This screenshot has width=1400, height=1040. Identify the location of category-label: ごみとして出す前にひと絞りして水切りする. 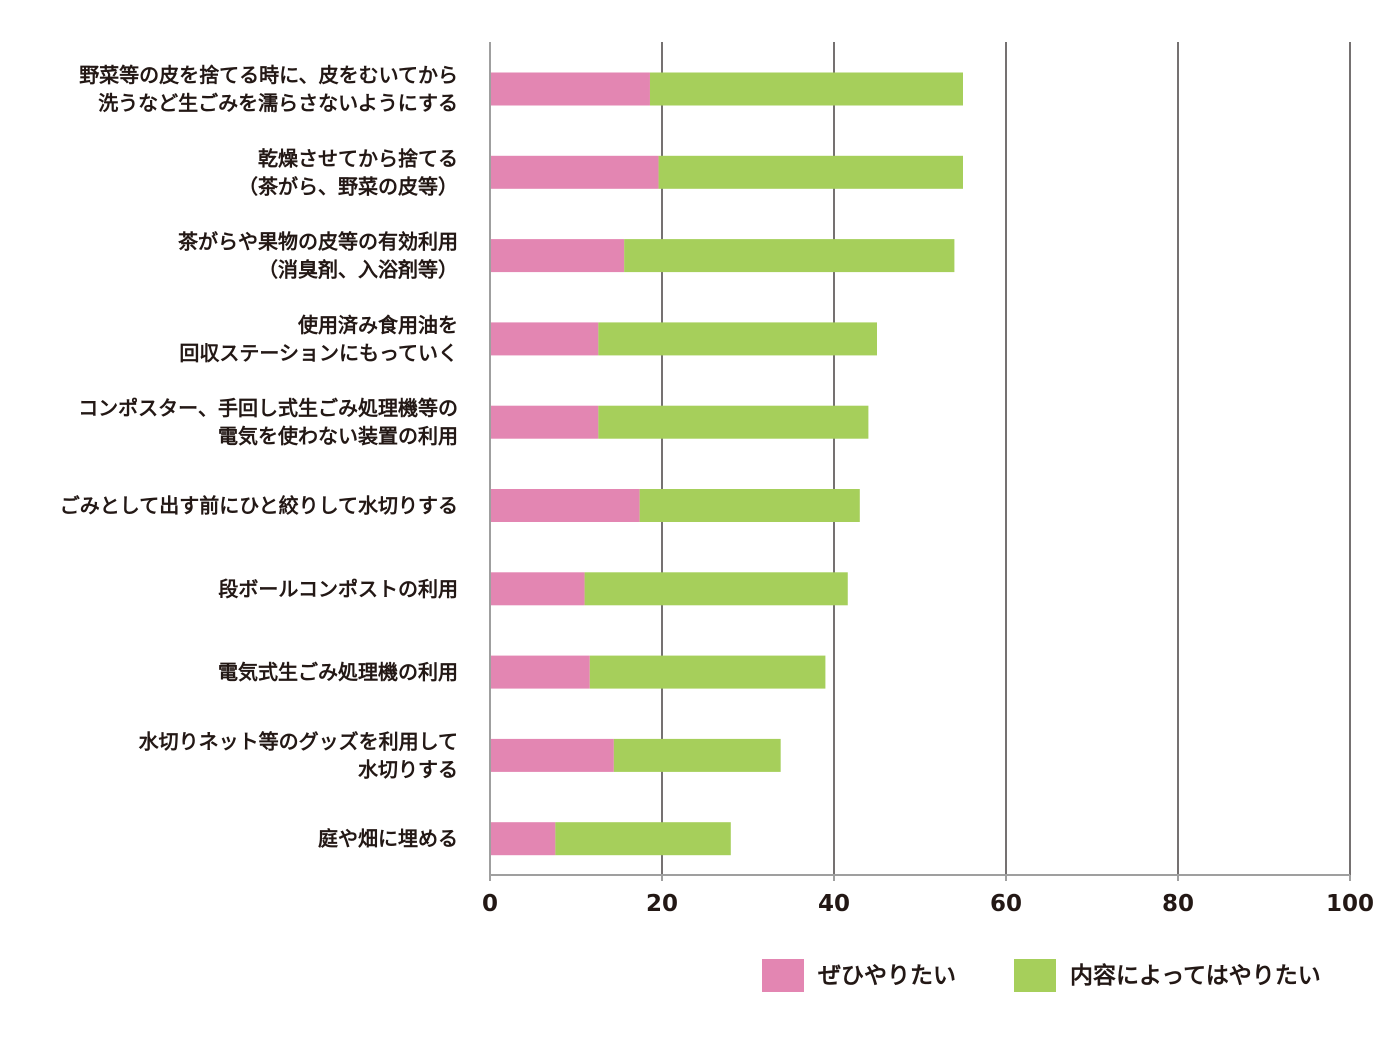
(259, 506).